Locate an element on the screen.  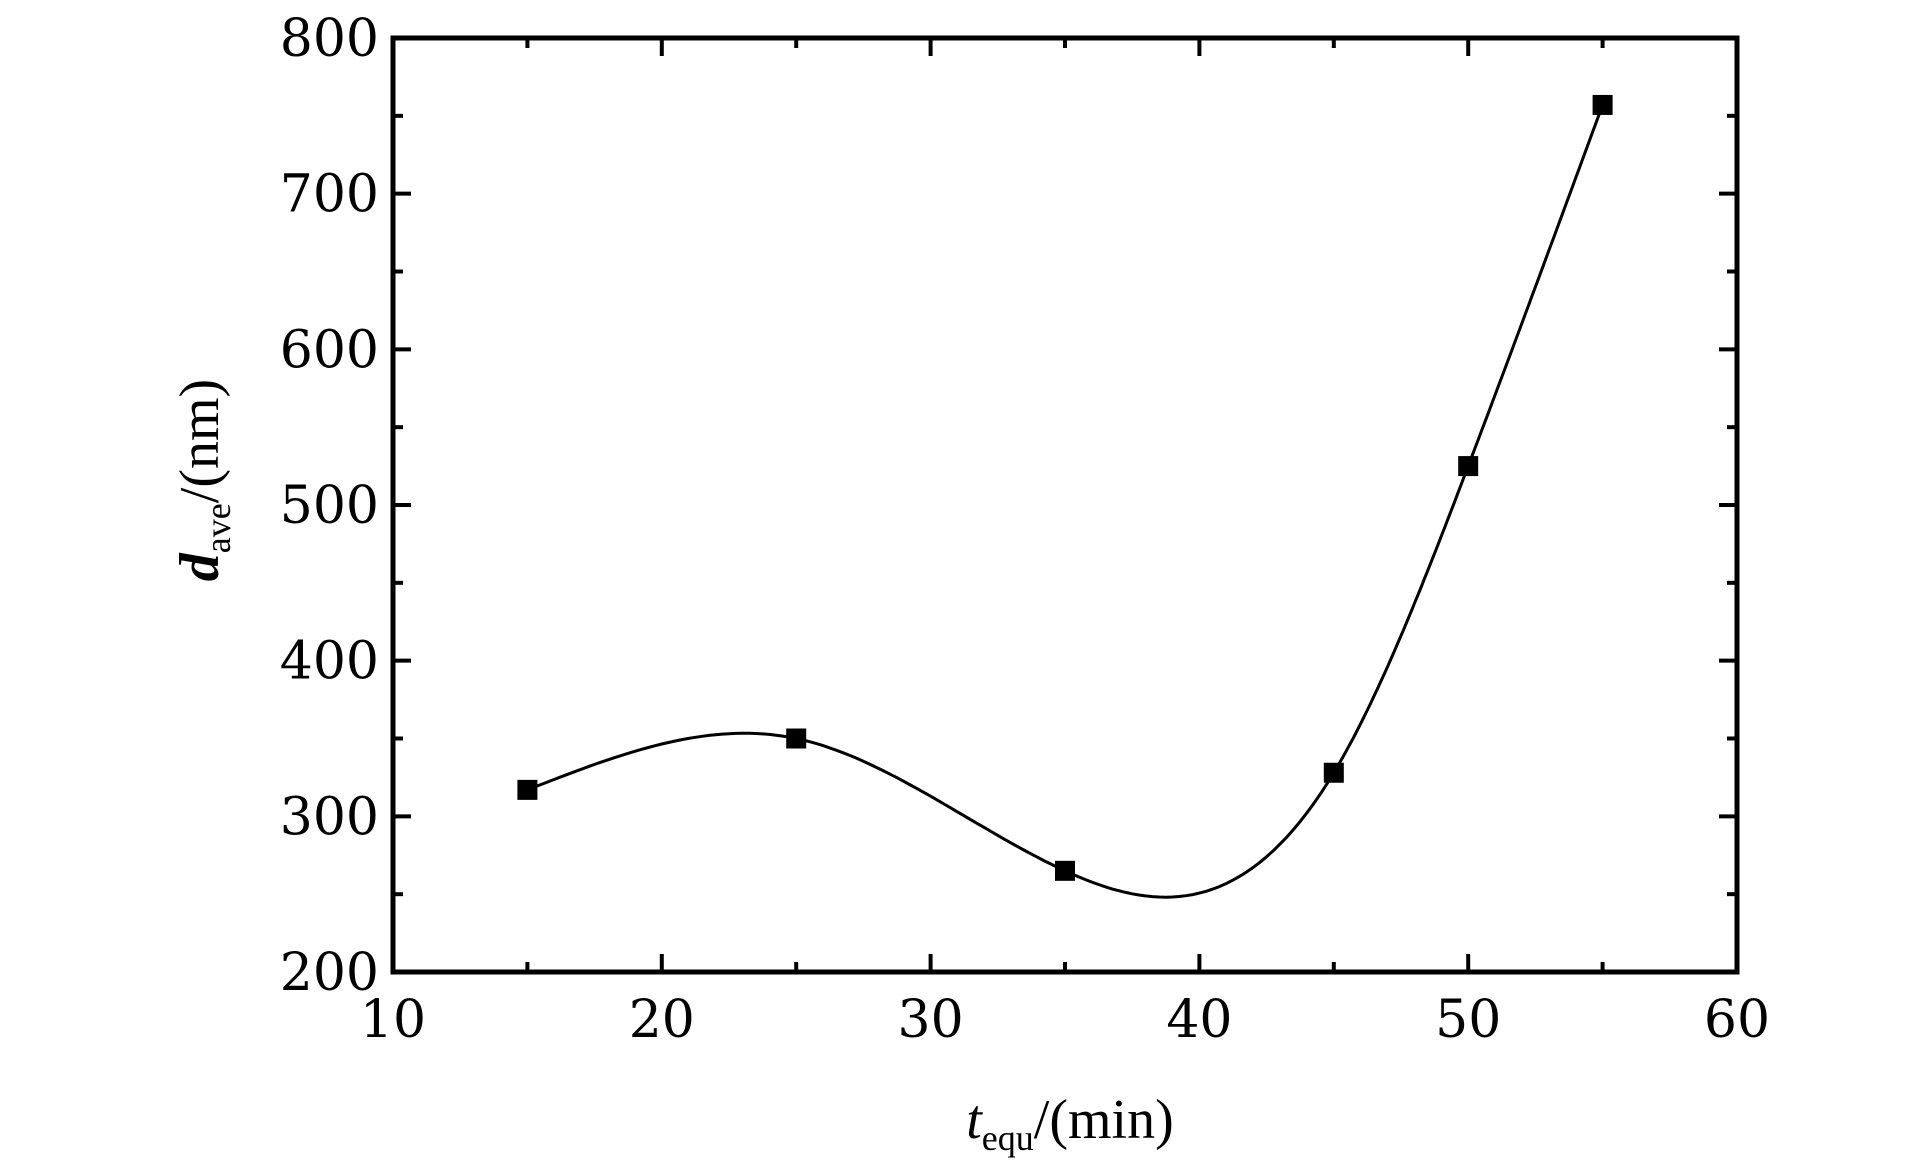
x-tick-label: 60 is located at coordinates (1737, 1020).